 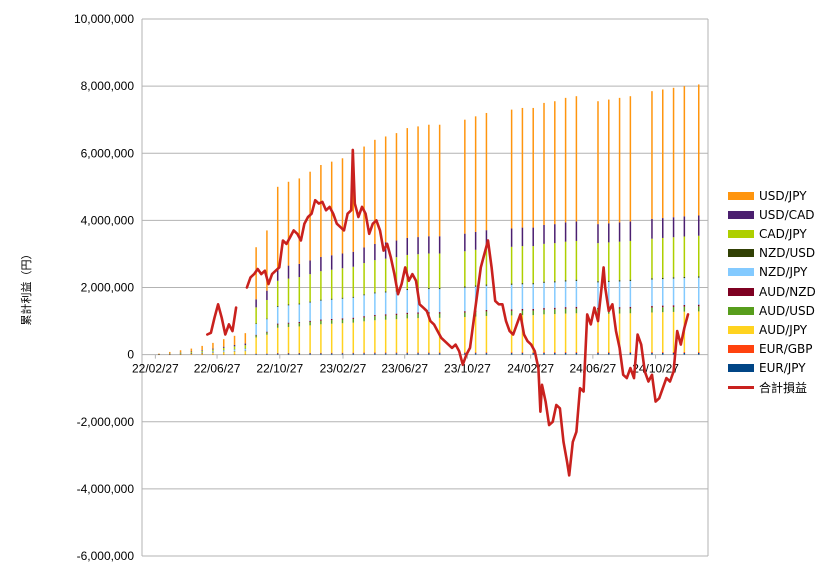 What do you see at coordinates (787, 253) in the screenshot?
I see `legend-label: NZD/USD` at bounding box center [787, 253].